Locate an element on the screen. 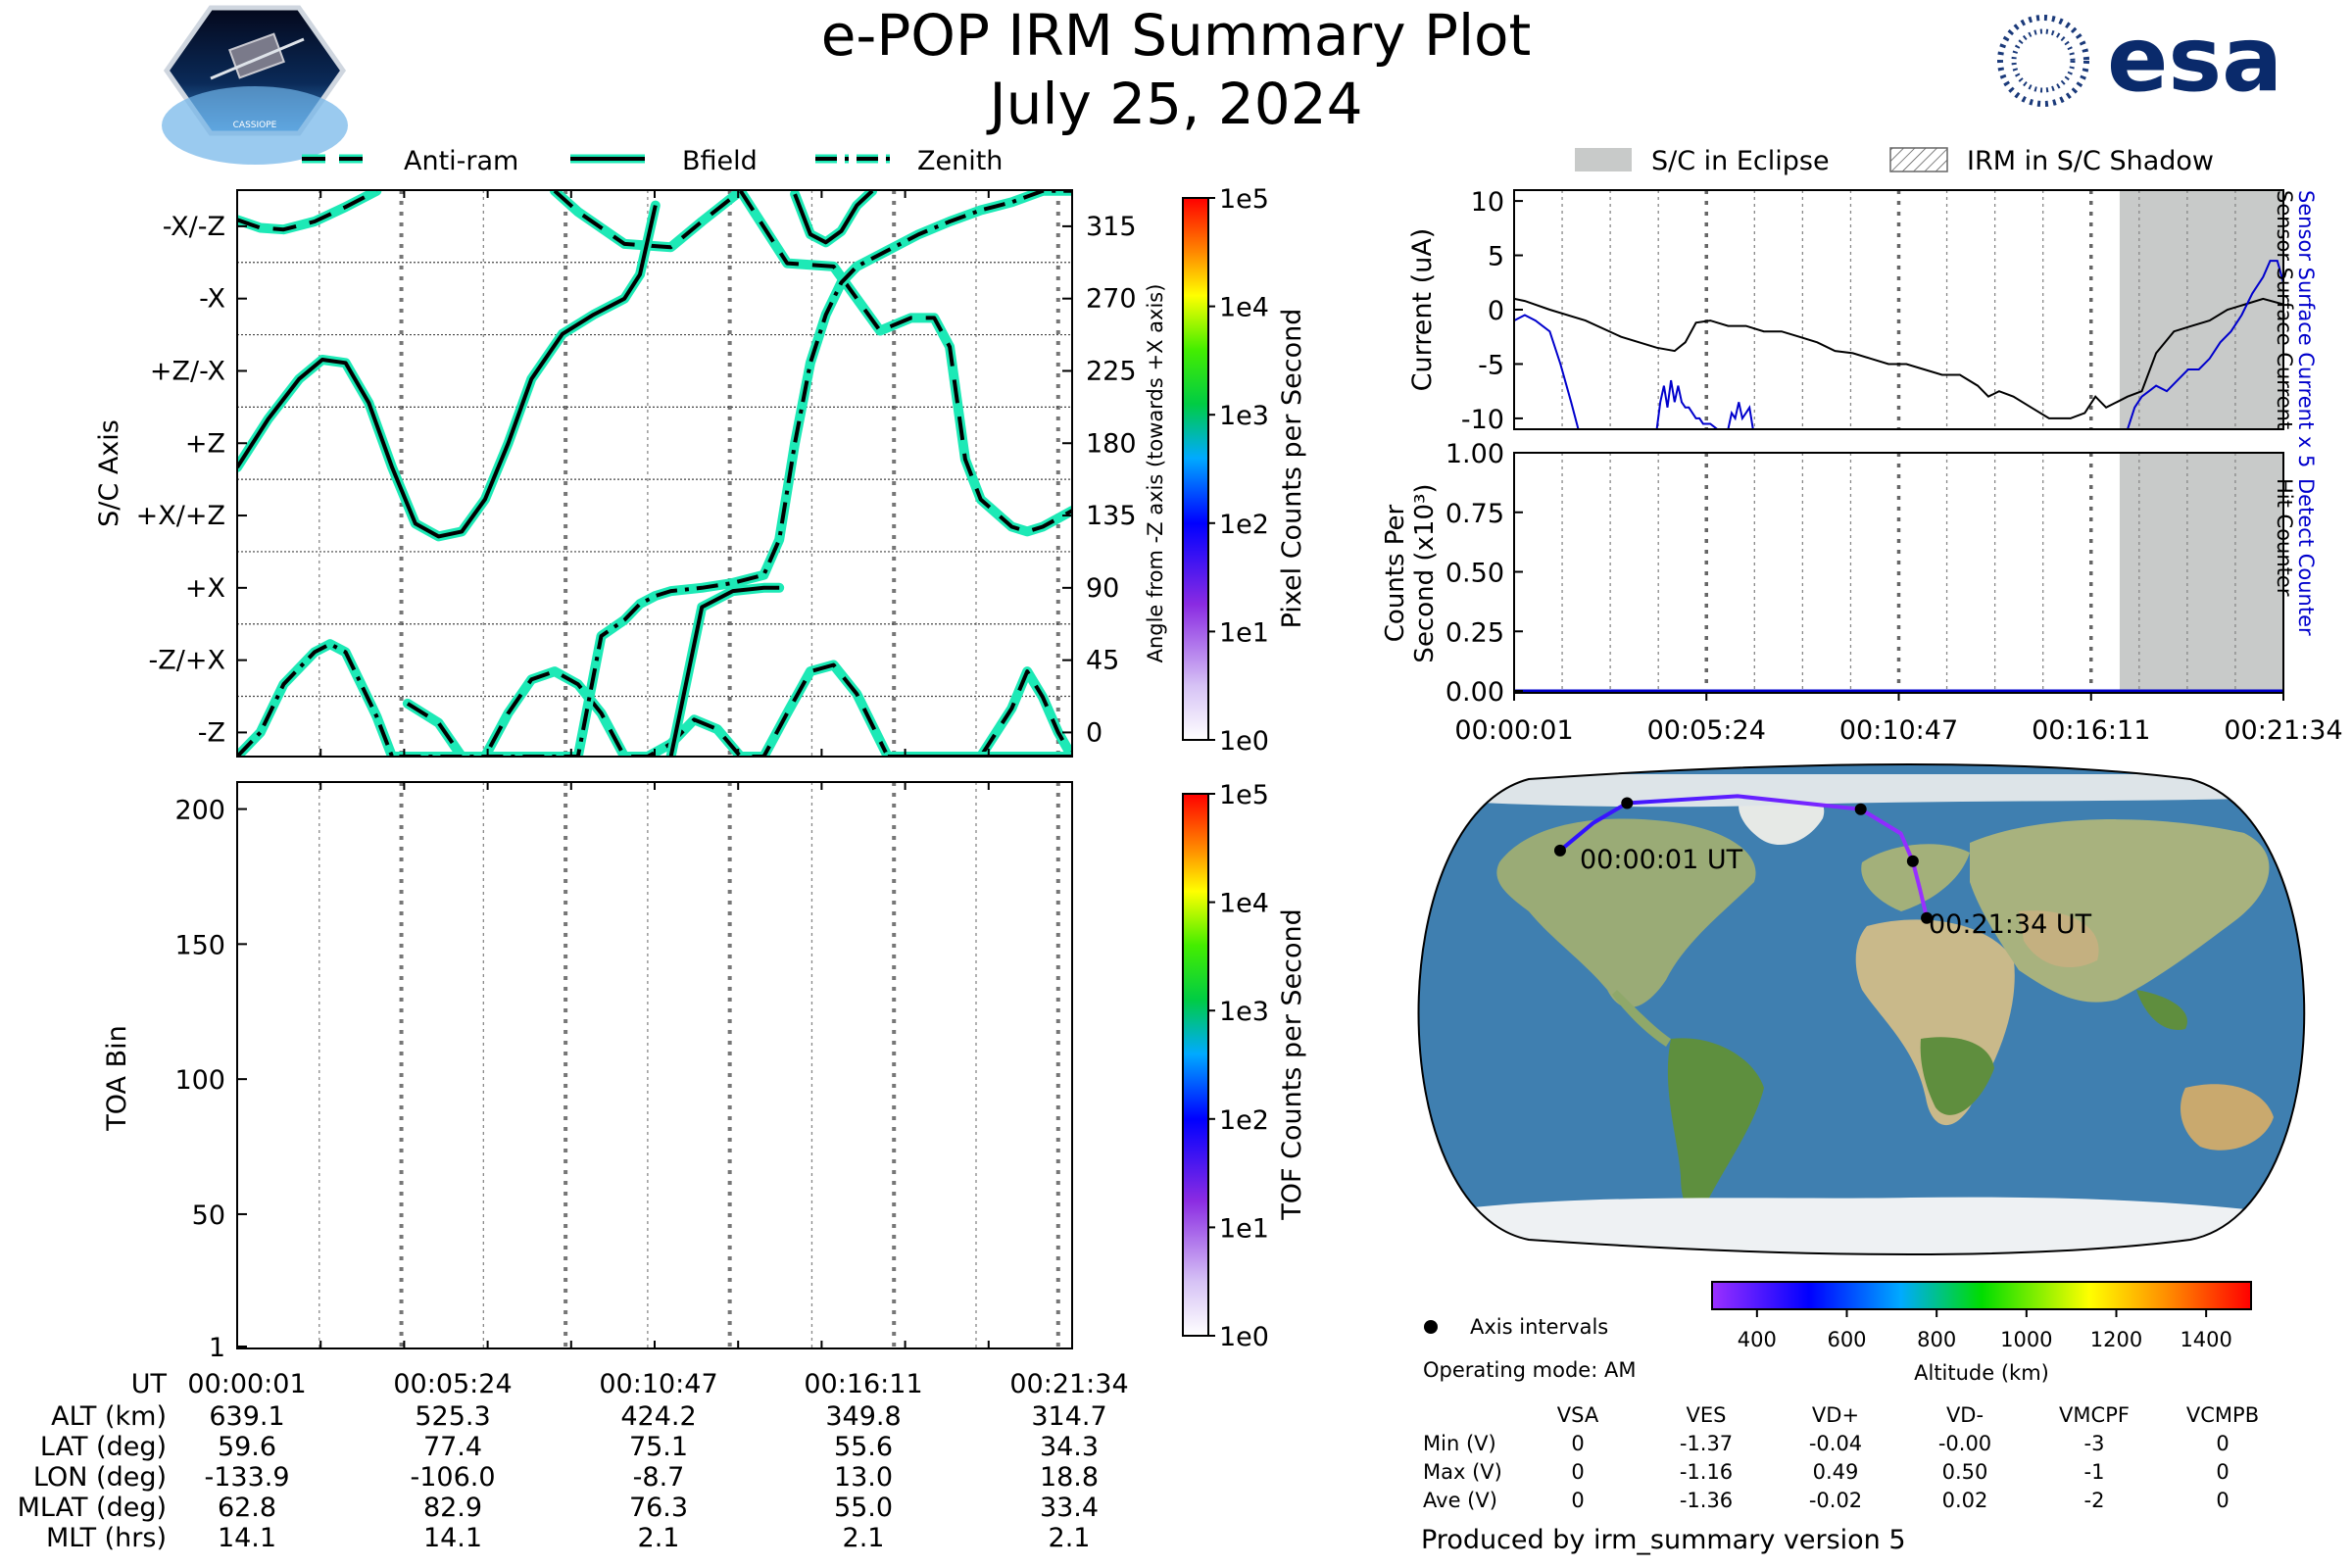  legend-anti-ram: Anti-ram is located at coordinates (461, 161).